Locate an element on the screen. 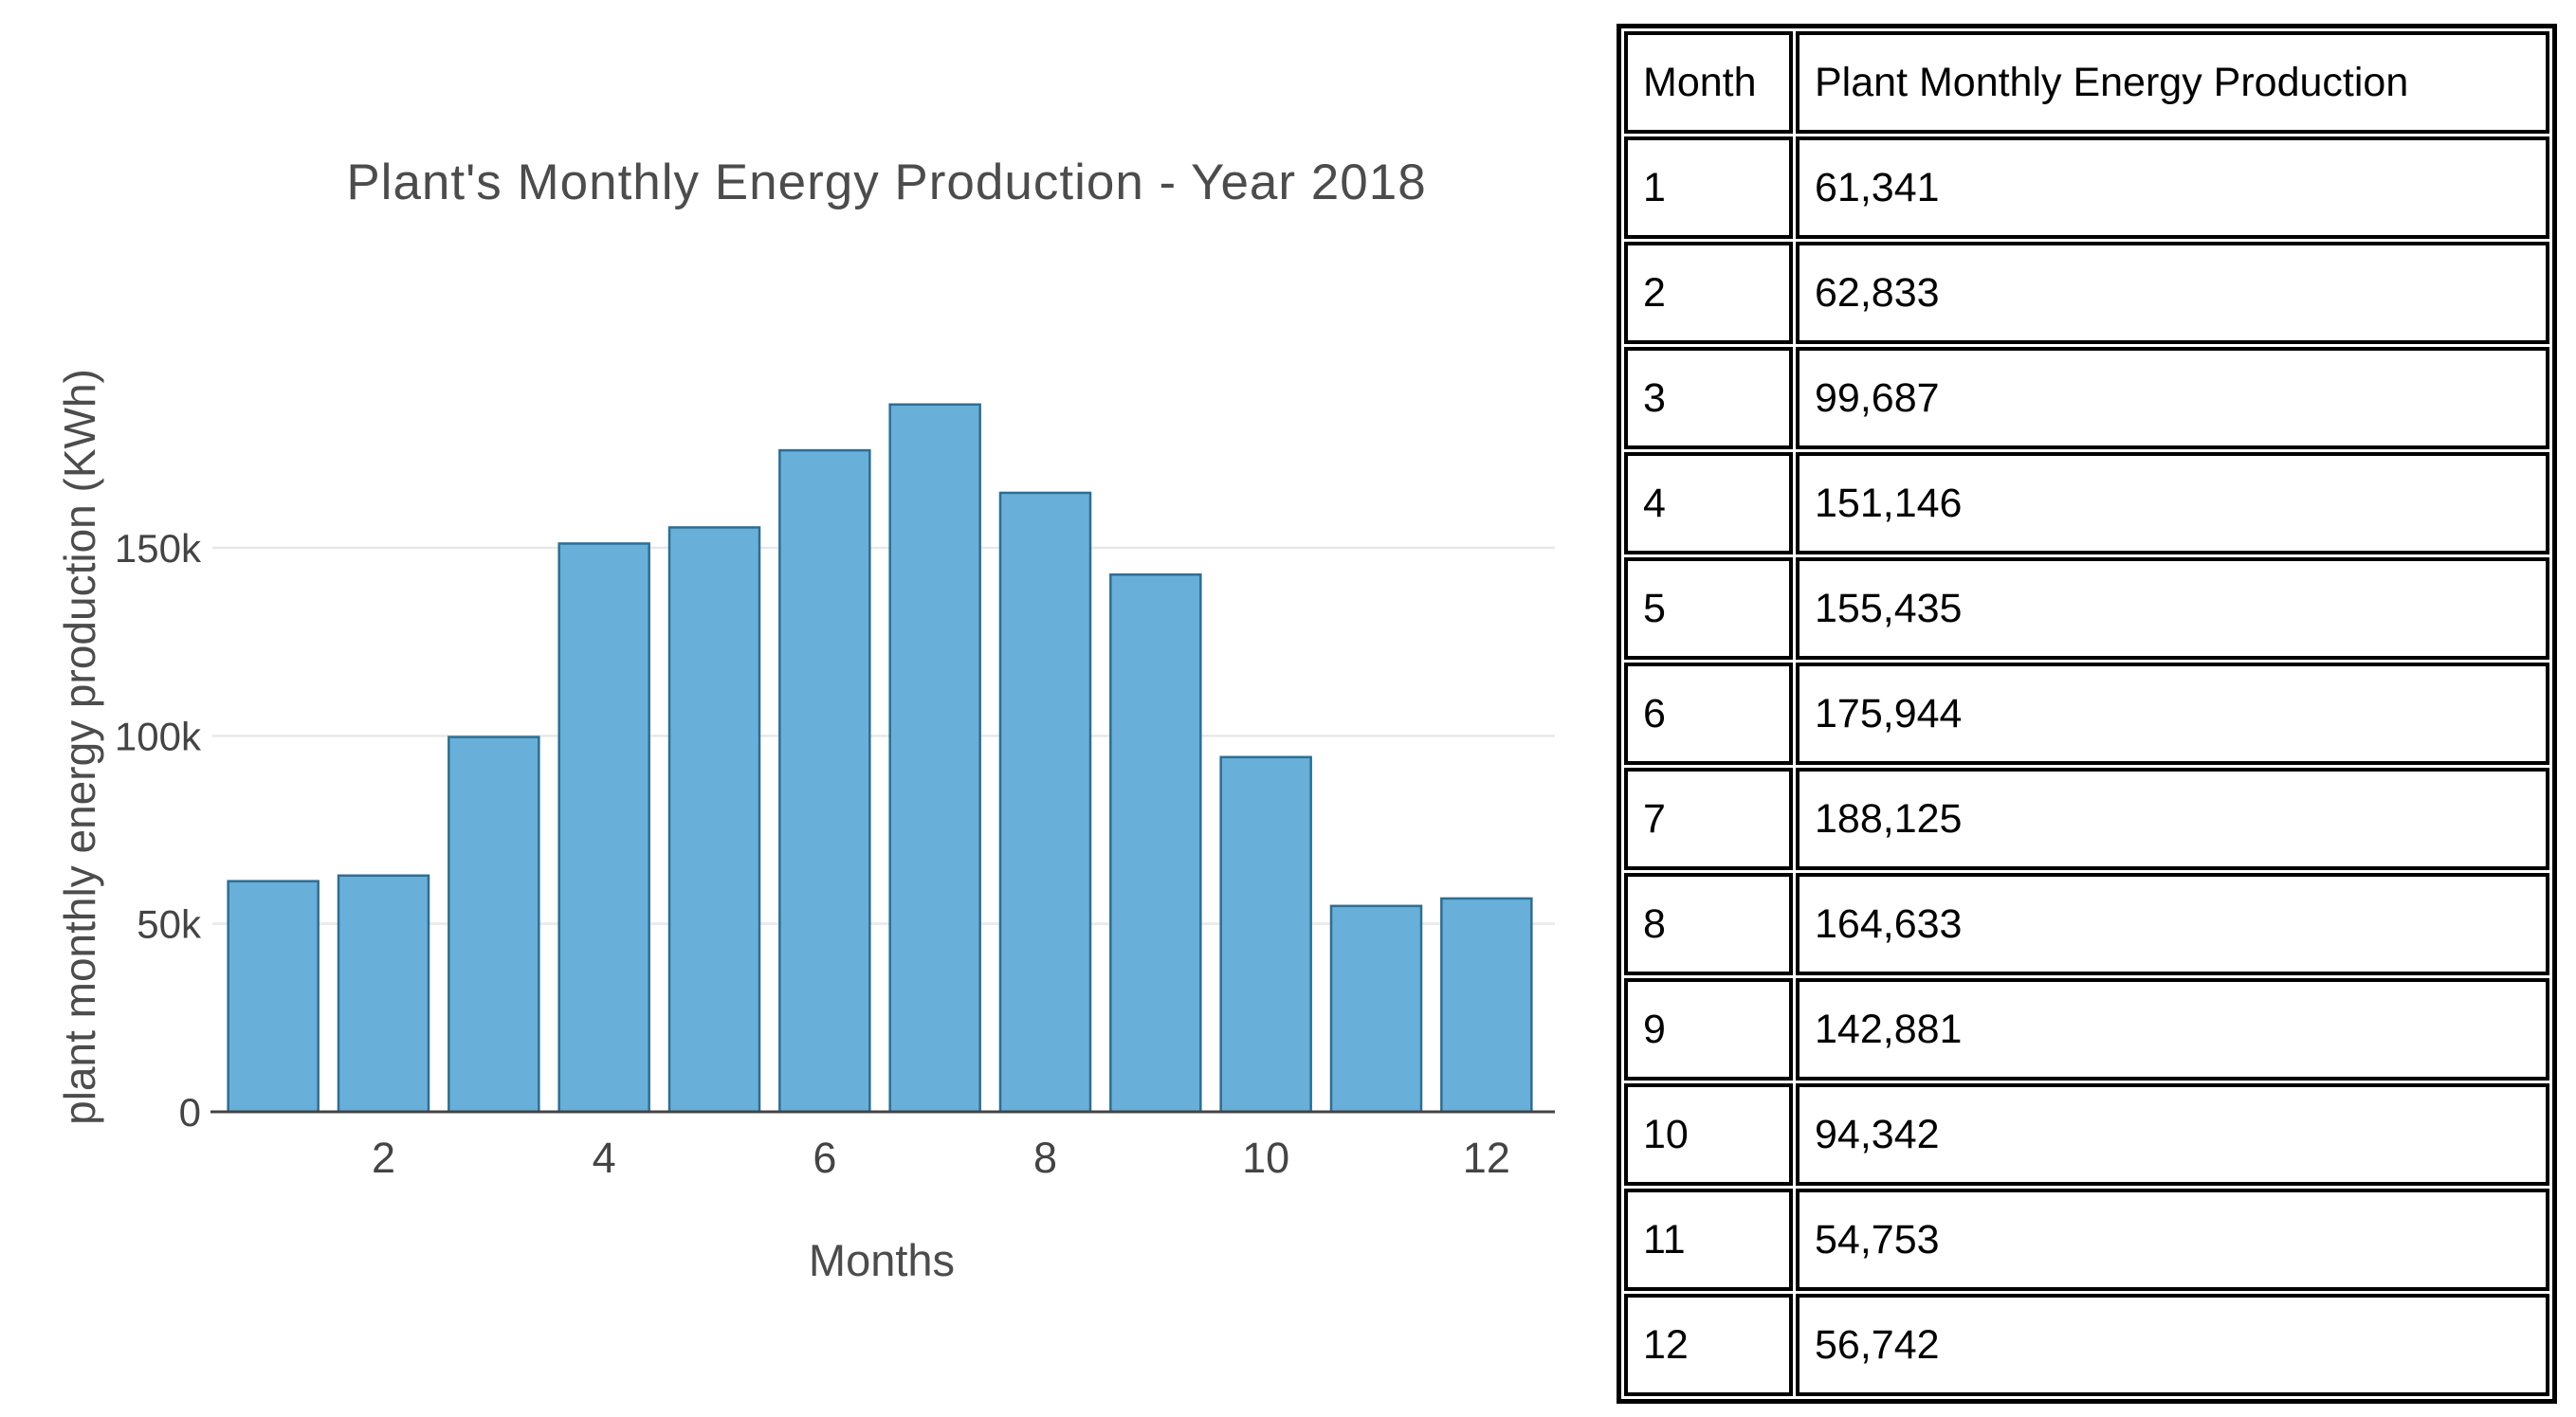  x-axis-label: Months is located at coordinates (882, 1260).